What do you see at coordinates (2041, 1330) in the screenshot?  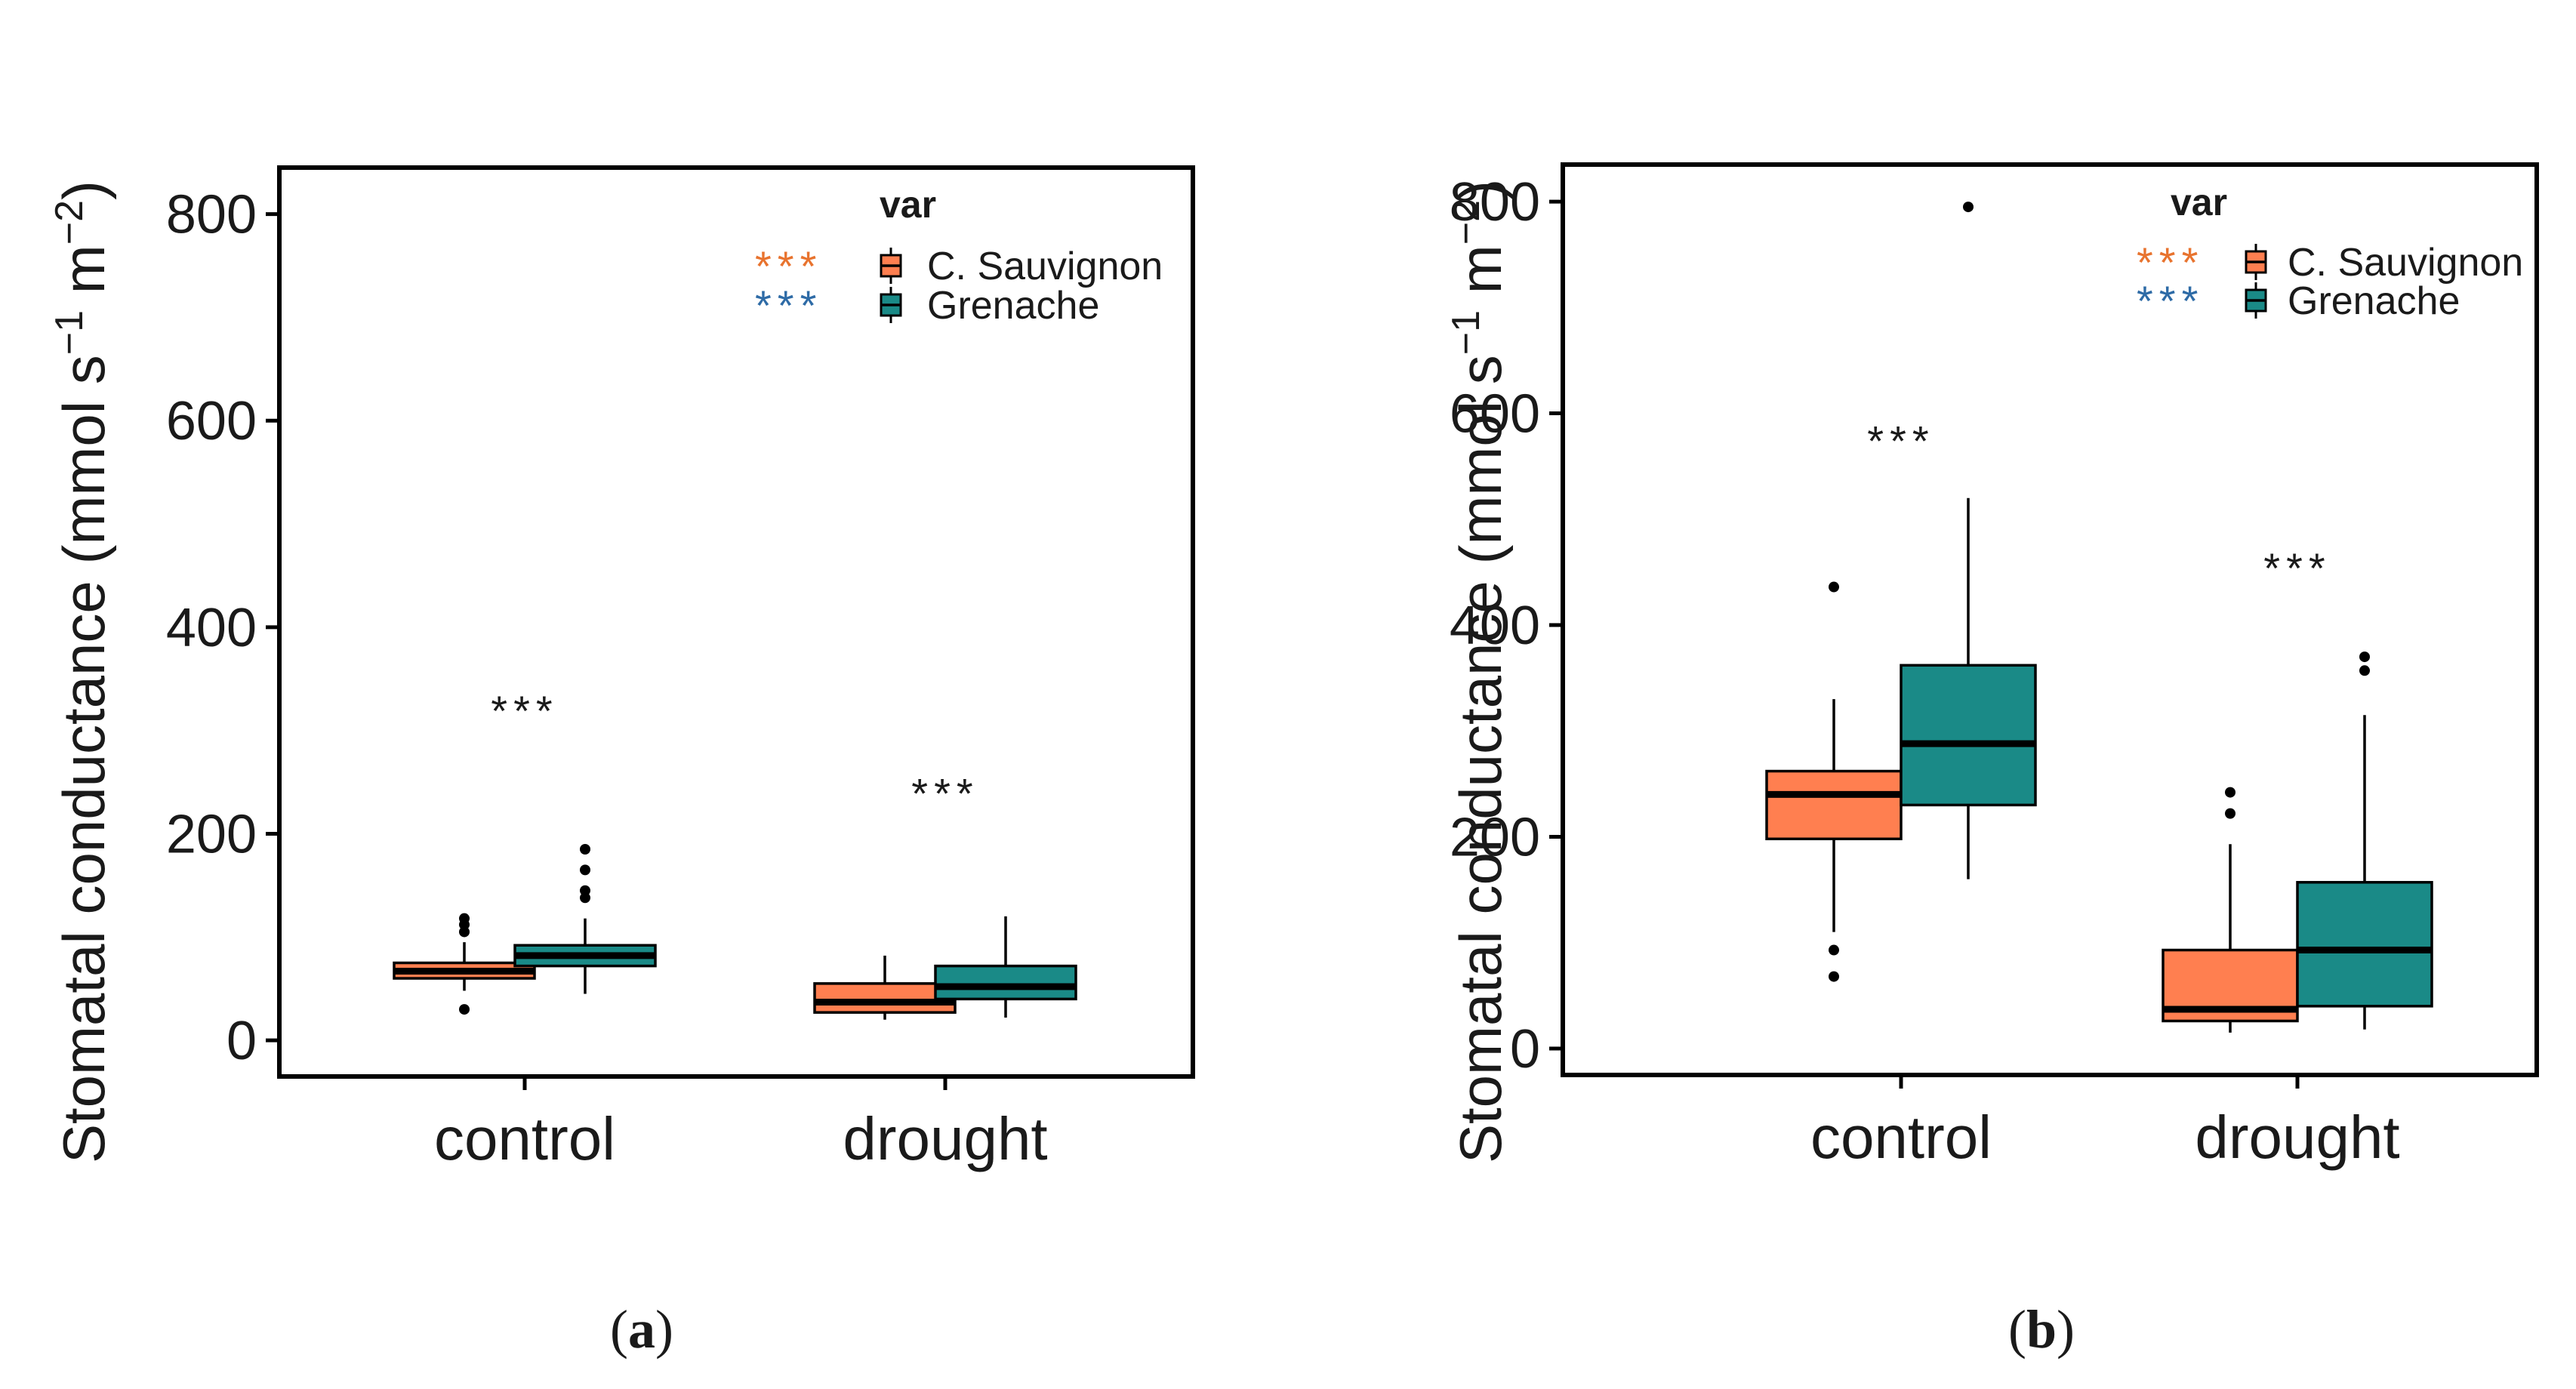 I see `panel-caption-b: (b)` at bounding box center [2041, 1330].